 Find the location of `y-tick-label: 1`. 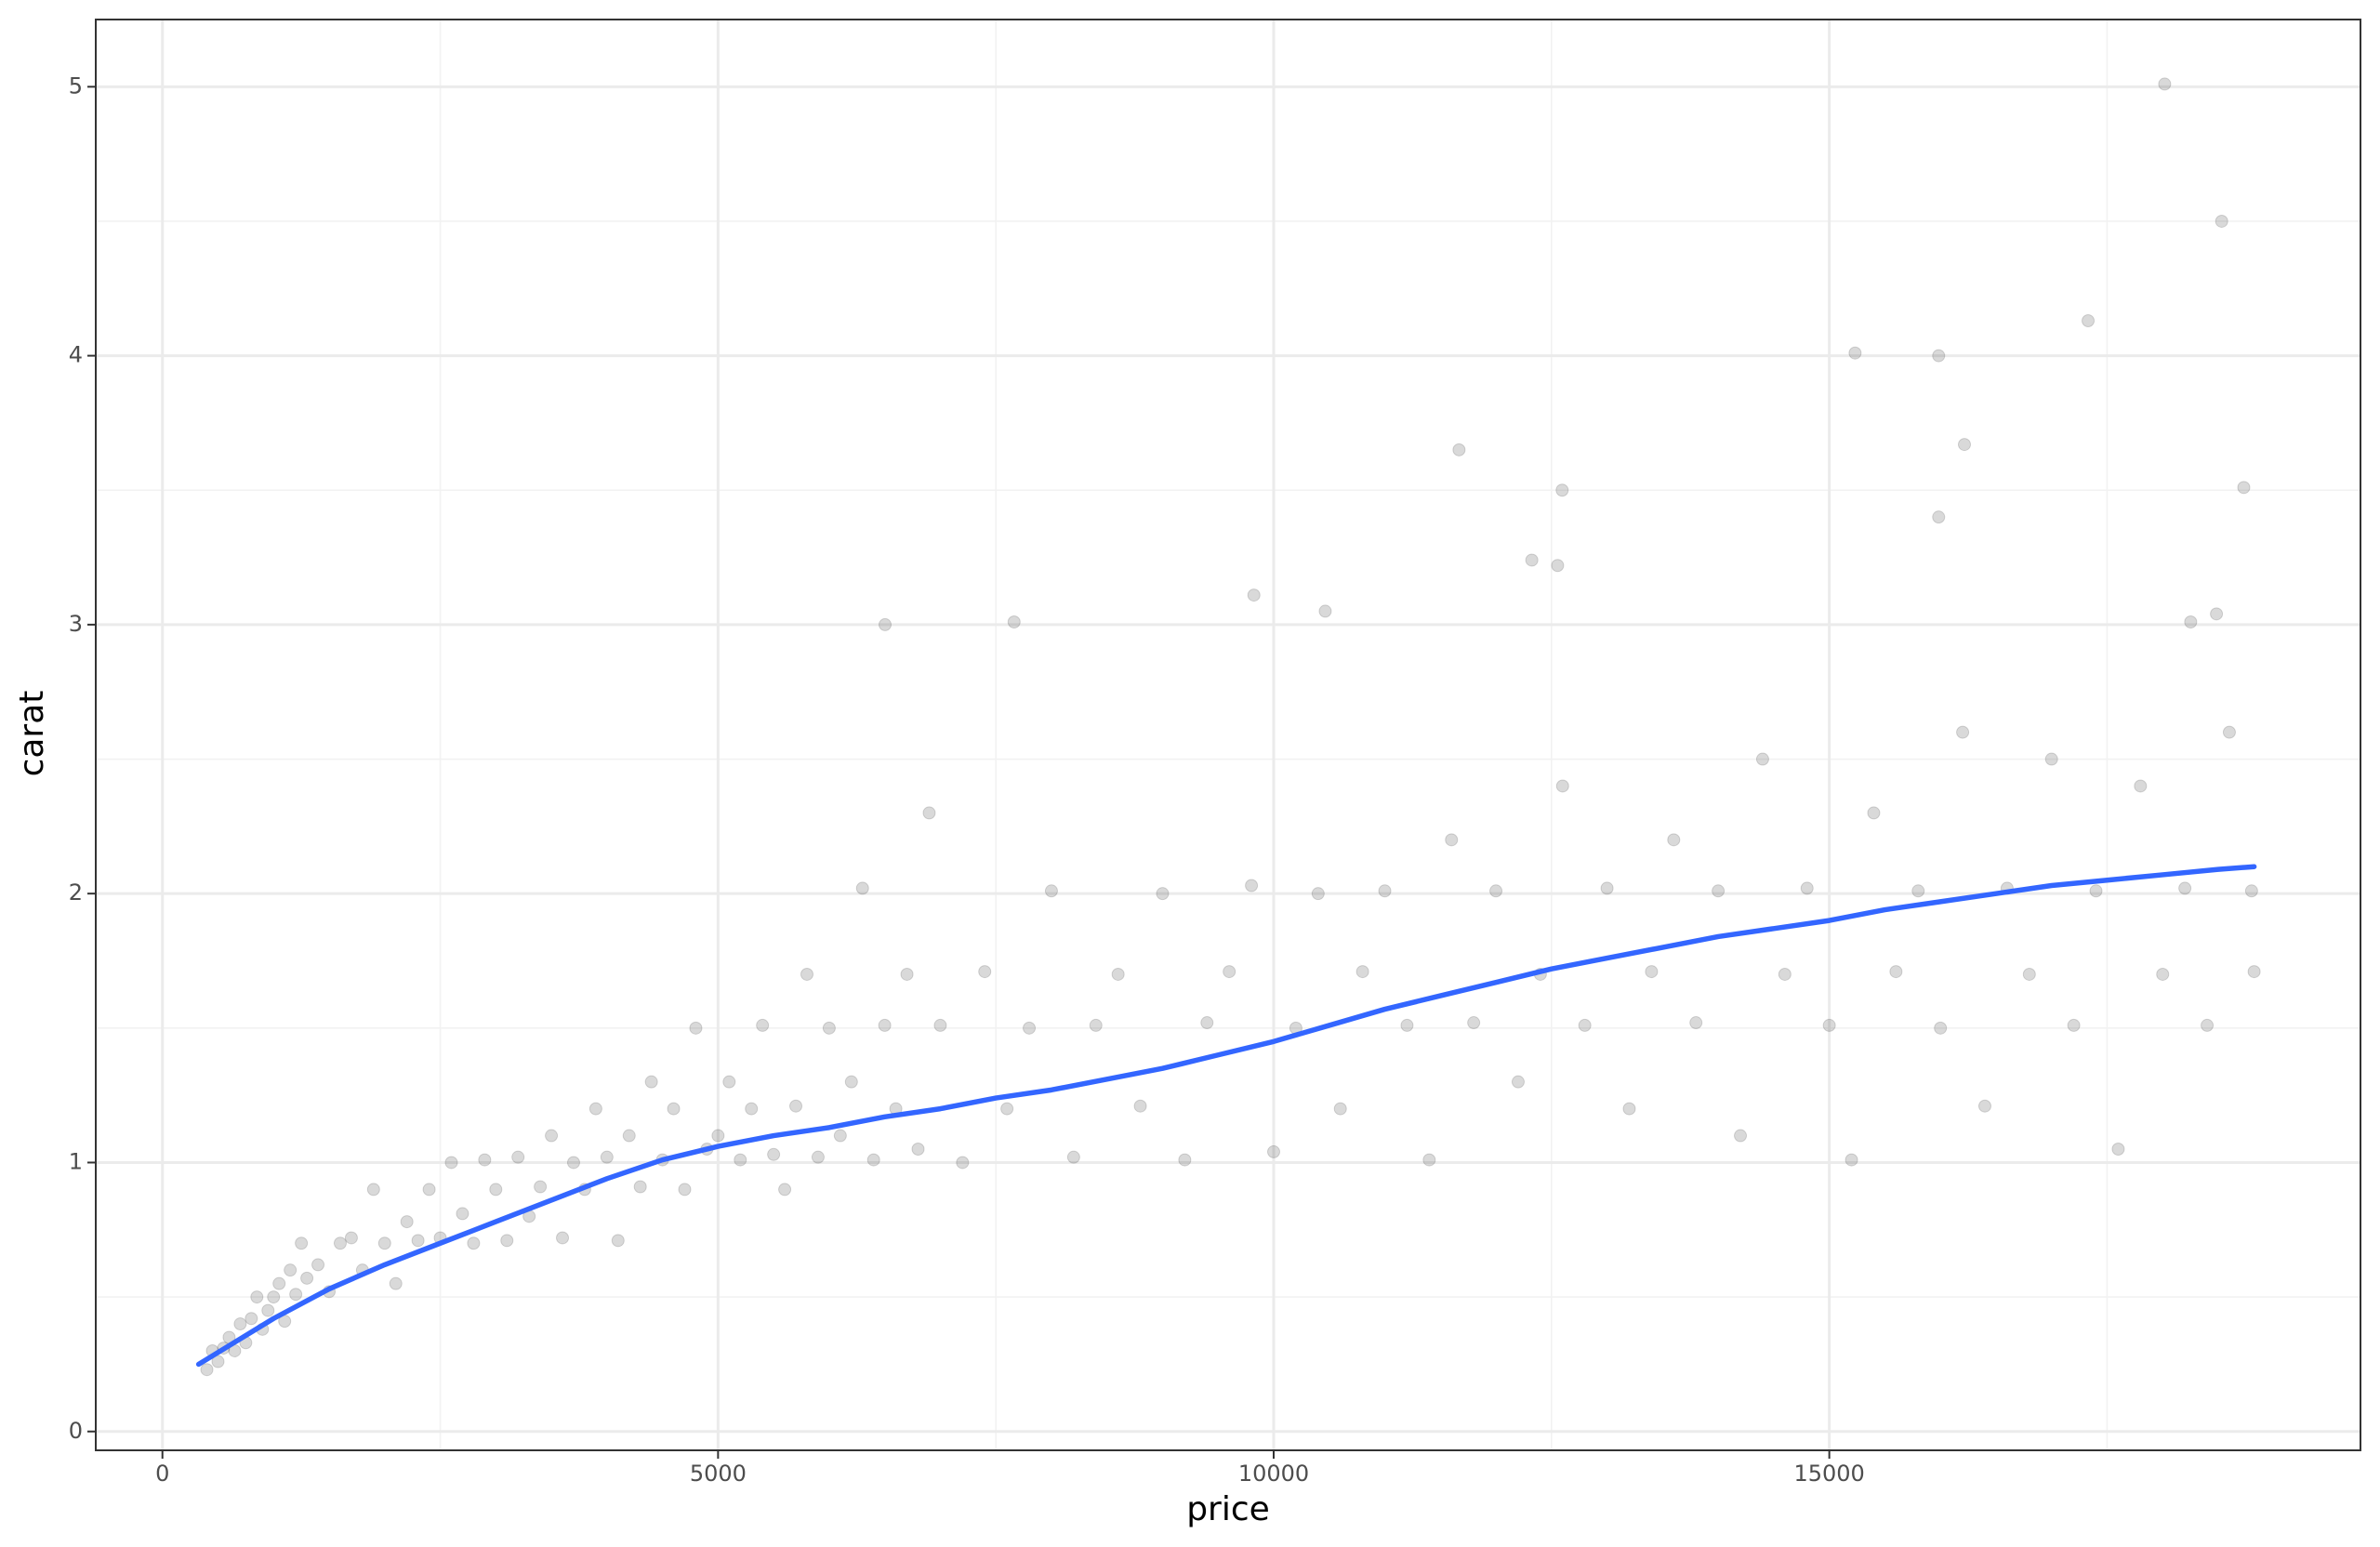

y-tick-label: 1 is located at coordinates (76, 1161).